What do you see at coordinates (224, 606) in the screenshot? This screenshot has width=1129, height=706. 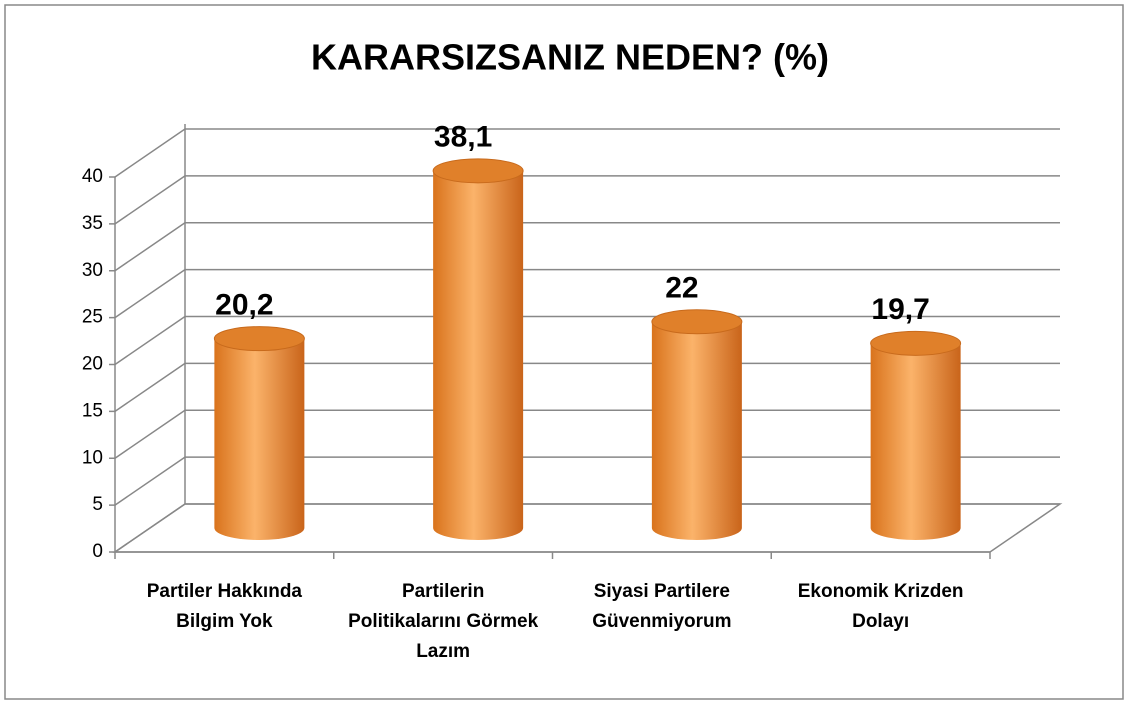 I see `x-tick-label: Partiler Hakkında Bilgim Yok` at bounding box center [224, 606].